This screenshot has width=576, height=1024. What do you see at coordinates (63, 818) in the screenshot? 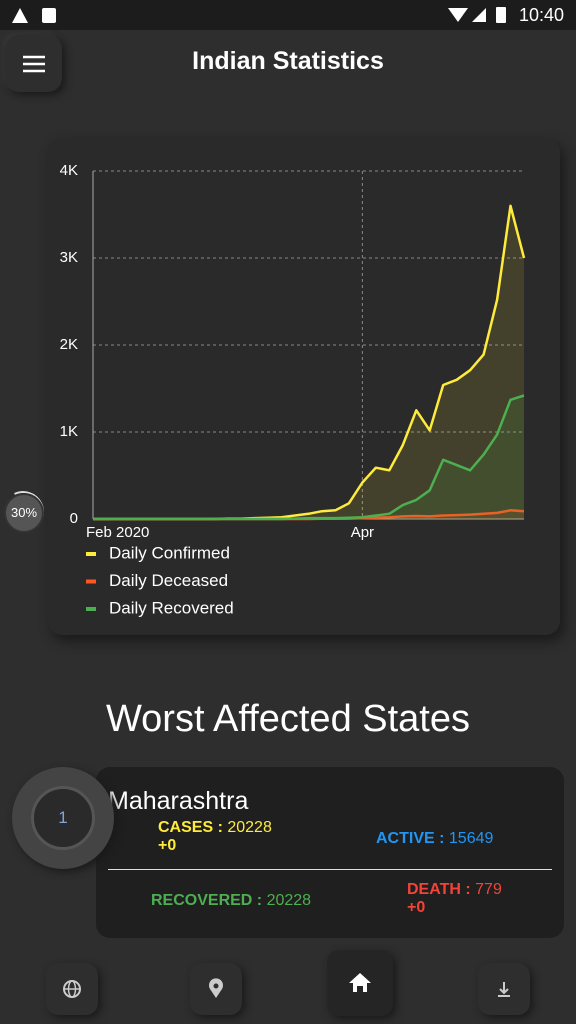
I see `rank: 1` at bounding box center [63, 818].